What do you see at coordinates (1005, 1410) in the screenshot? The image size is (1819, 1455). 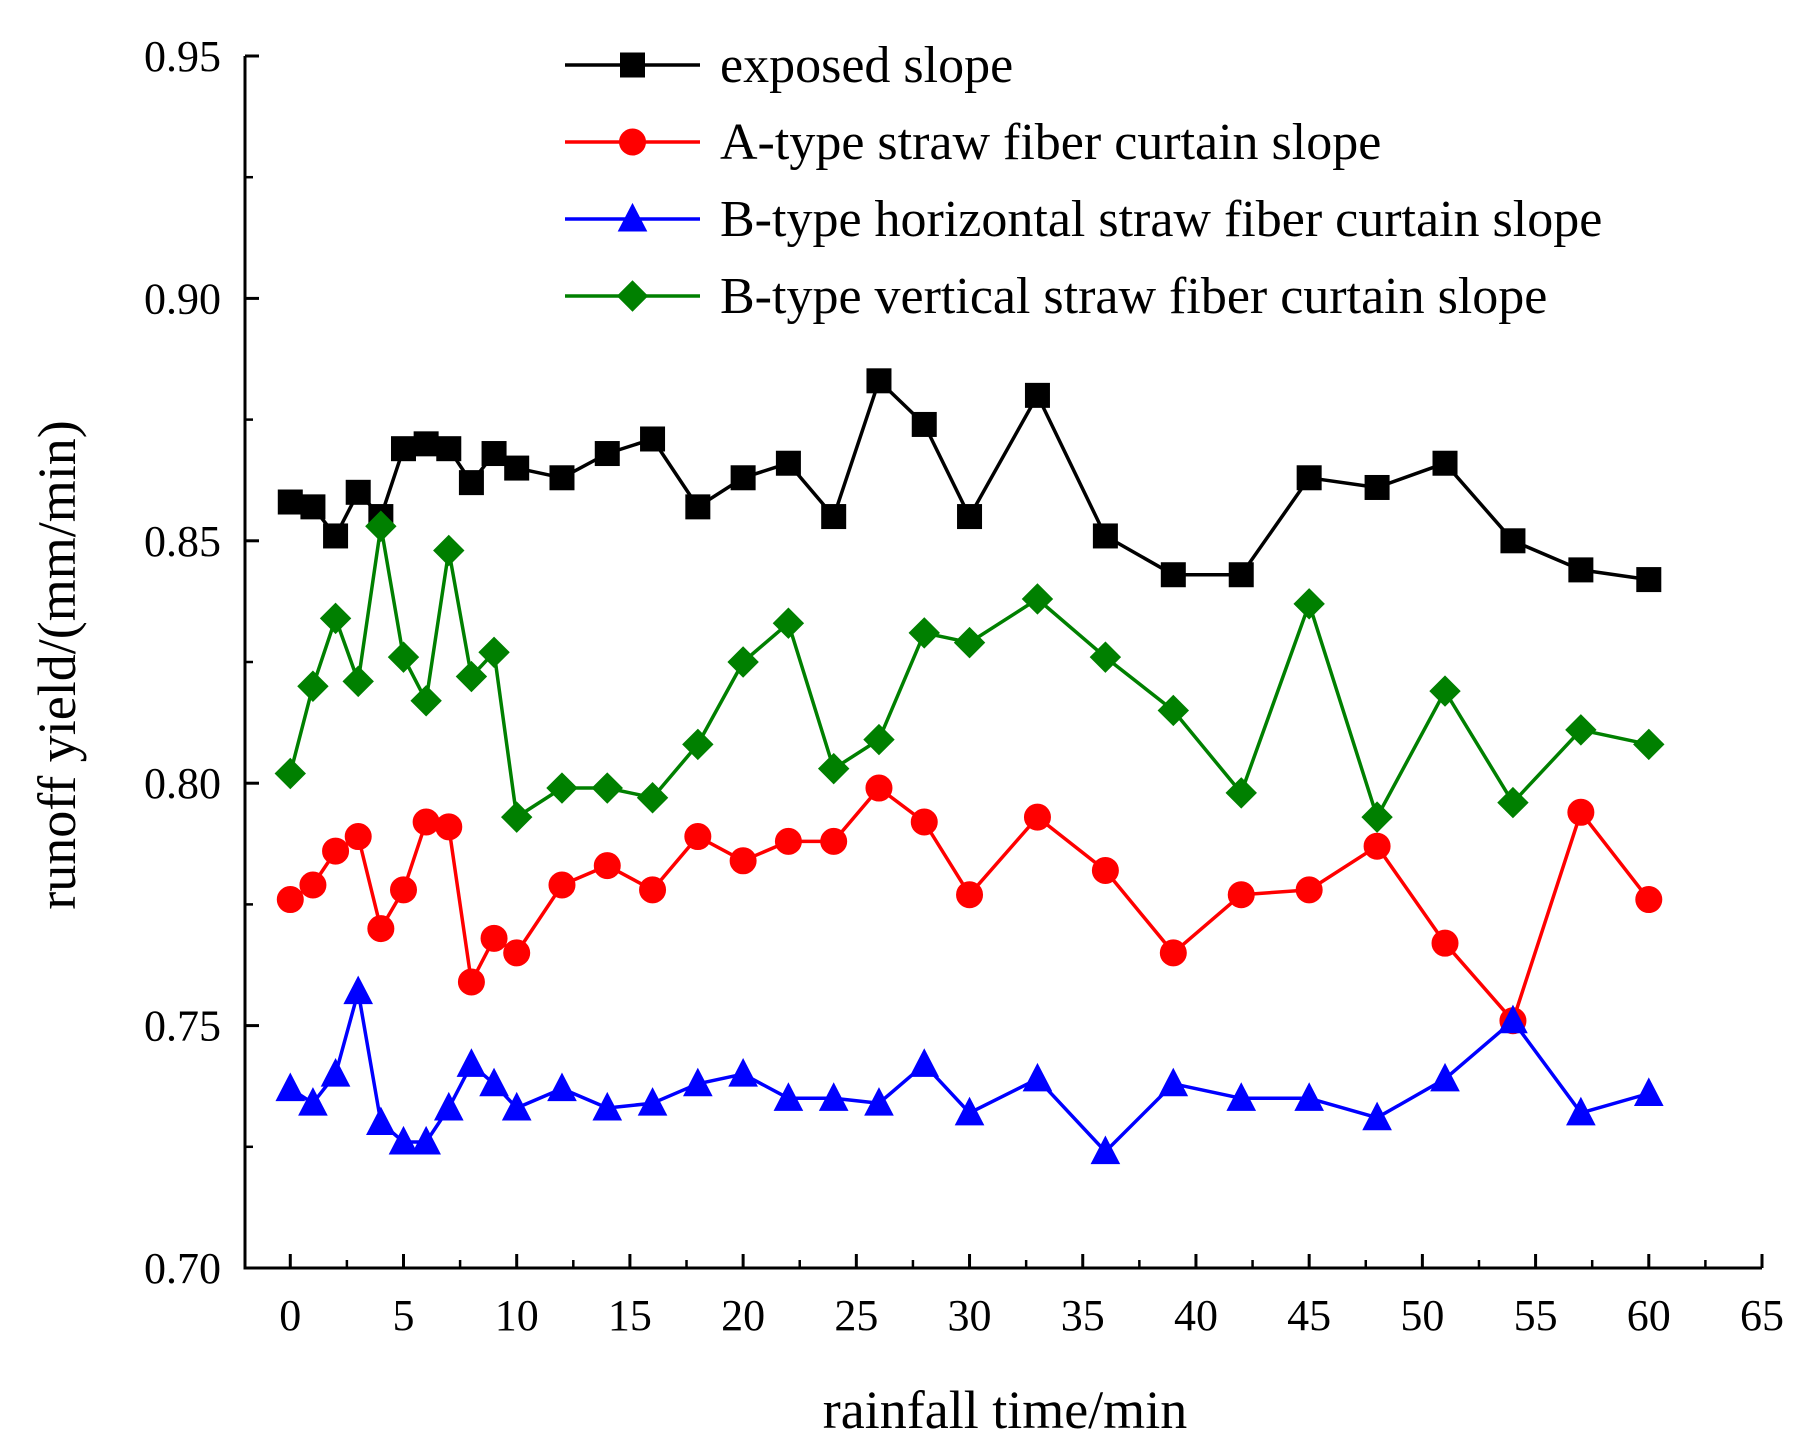 I see `x-axis-title: rainfall time/min` at bounding box center [1005, 1410].